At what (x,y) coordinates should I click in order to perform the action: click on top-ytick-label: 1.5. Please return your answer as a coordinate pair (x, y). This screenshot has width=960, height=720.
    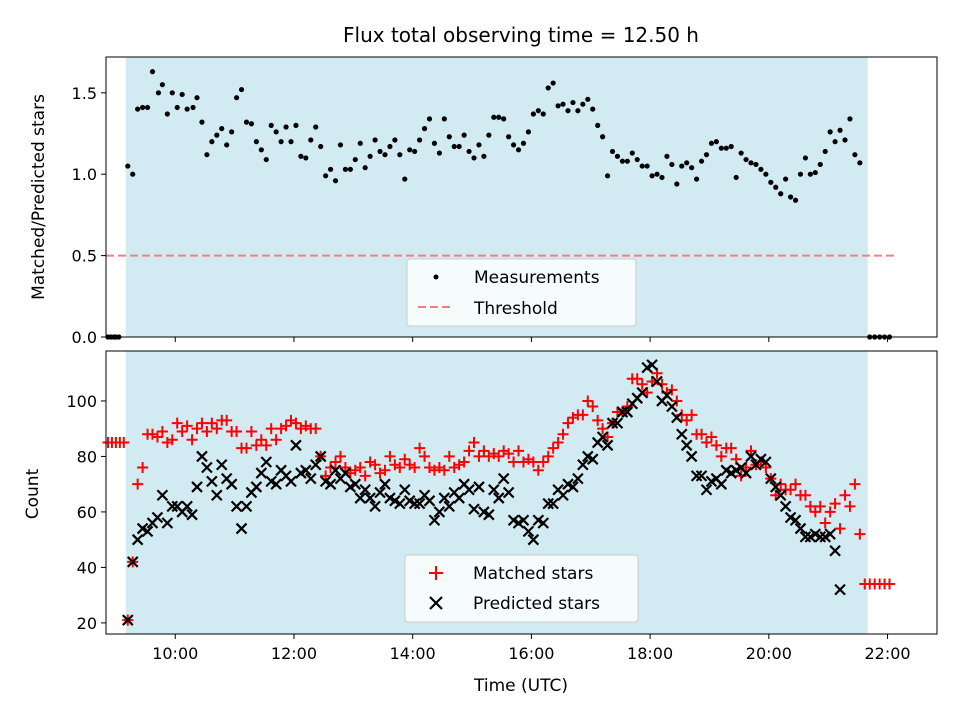
    Looking at the image, I should click on (84, 93).